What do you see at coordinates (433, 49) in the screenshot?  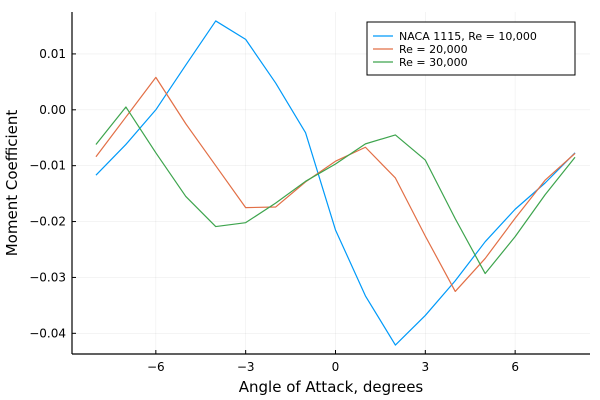 I see `legend-label-series-2: Re = 20,000` at bounding box center [433, 49].